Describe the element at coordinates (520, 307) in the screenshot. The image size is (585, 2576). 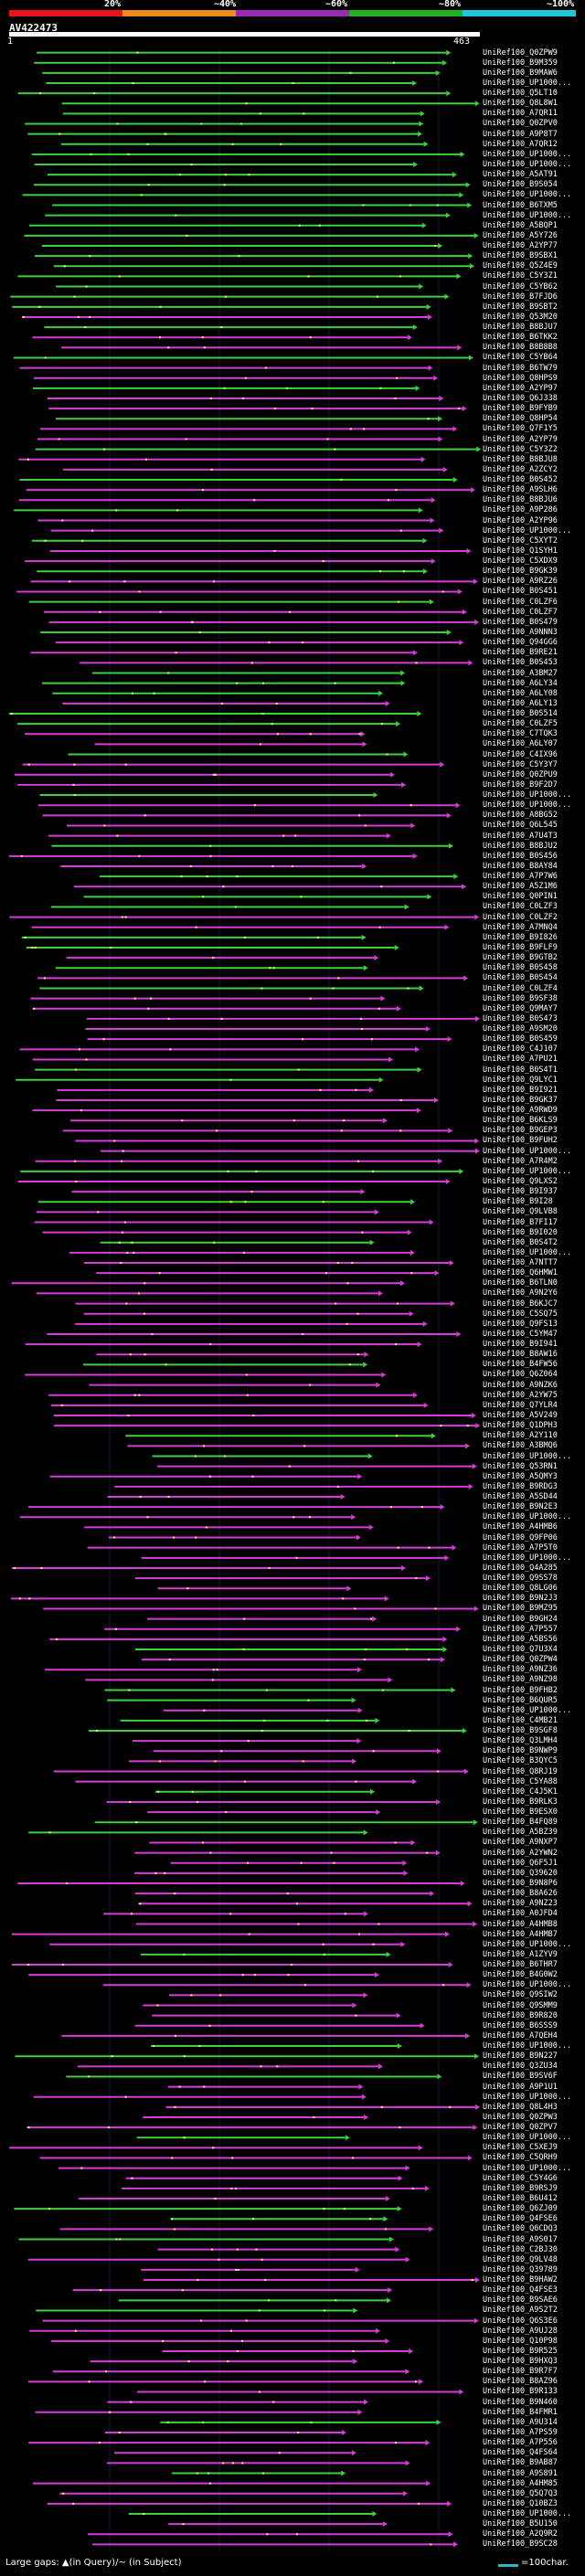
I see `hit-label-link: UniRef100_B9SBT2` at that location.